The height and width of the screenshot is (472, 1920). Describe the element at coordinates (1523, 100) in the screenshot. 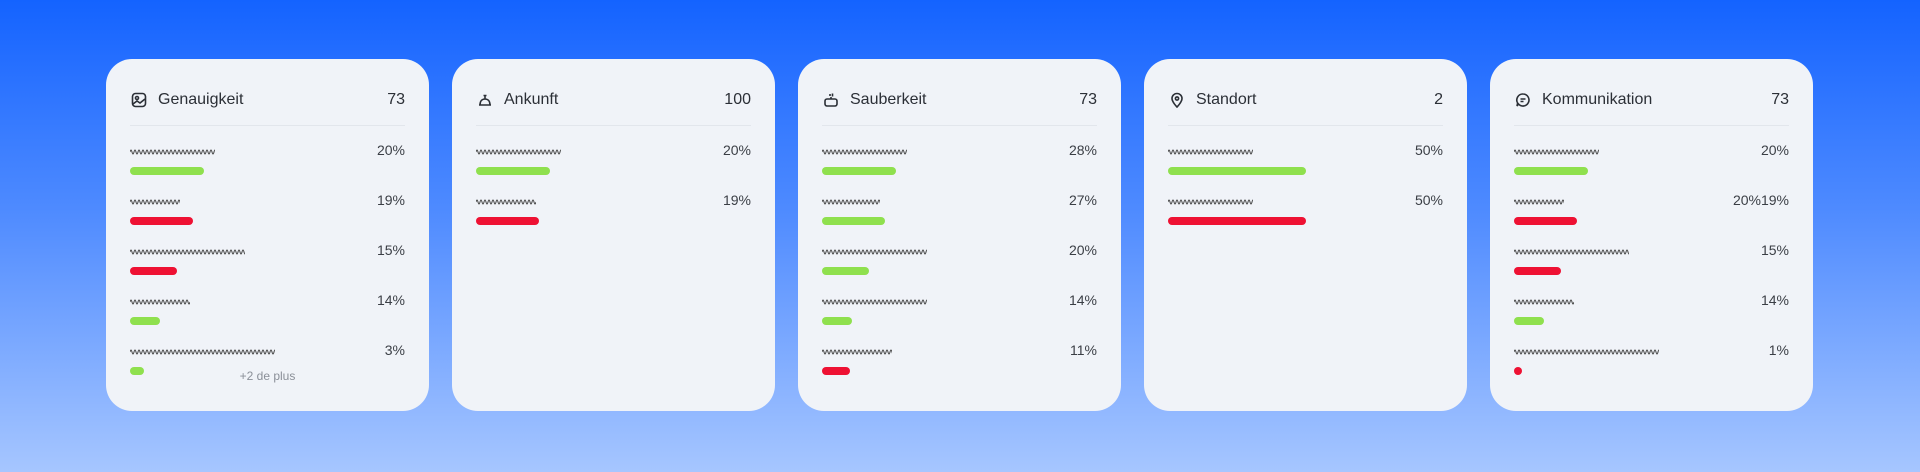

I see `chat-icon` at that location.